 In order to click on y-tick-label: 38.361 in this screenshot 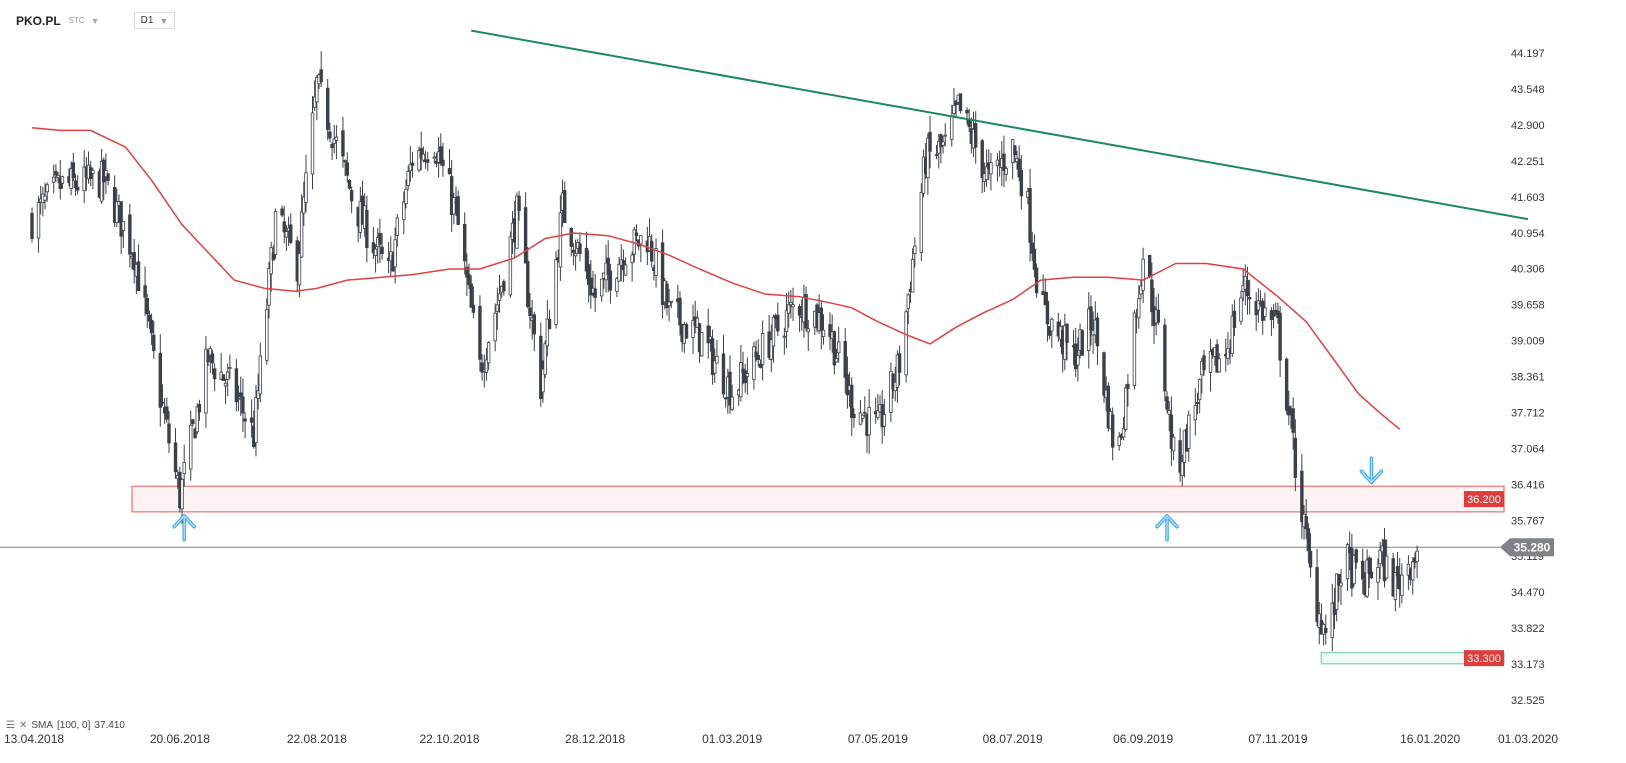, I will do `click(1528, 378)`.